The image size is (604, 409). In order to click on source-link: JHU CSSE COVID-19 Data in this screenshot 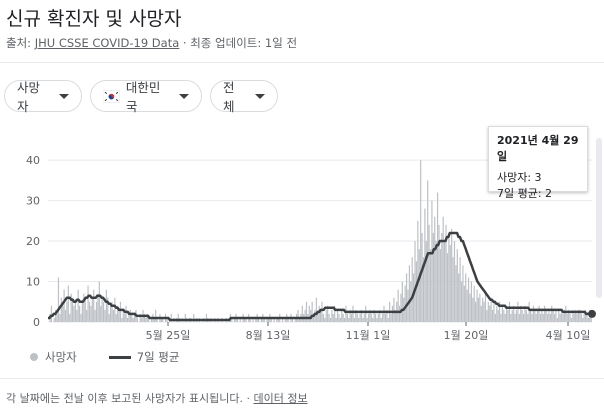, I will do `click(107, 43)`.